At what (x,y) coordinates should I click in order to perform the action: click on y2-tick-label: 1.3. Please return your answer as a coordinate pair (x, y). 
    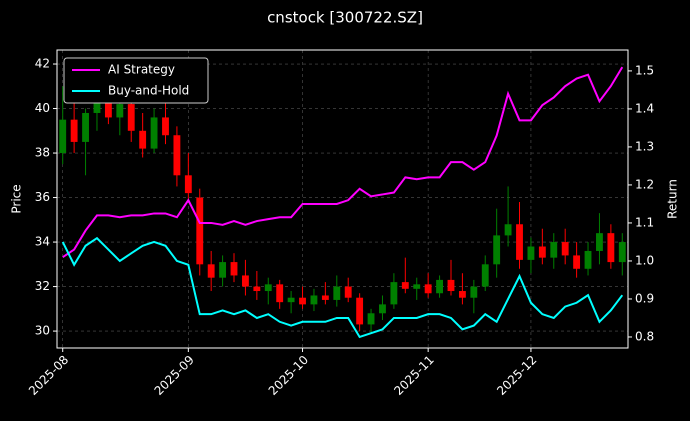
    Looking at the image, I should click on (644, 146).